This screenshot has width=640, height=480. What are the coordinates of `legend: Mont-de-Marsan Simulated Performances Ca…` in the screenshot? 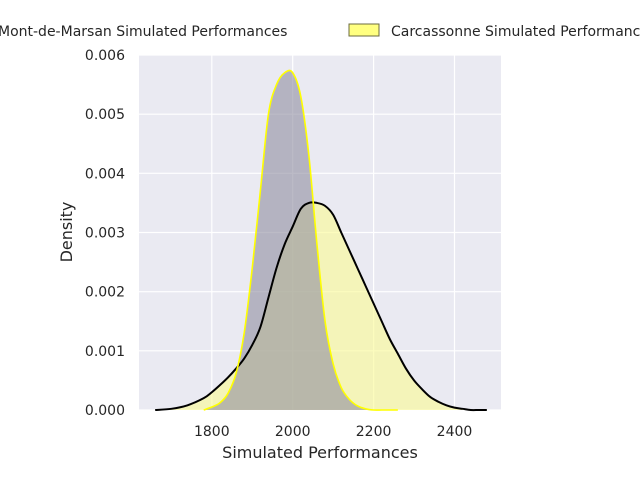 It's located at (320, 31).